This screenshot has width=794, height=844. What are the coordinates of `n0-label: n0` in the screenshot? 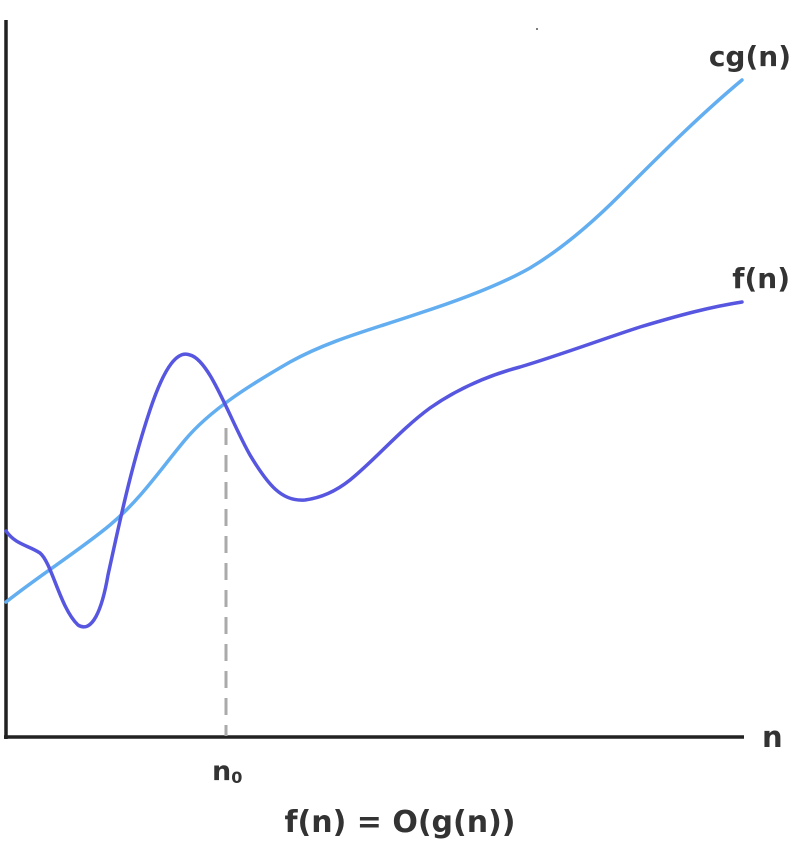 It's located at (227, 771).